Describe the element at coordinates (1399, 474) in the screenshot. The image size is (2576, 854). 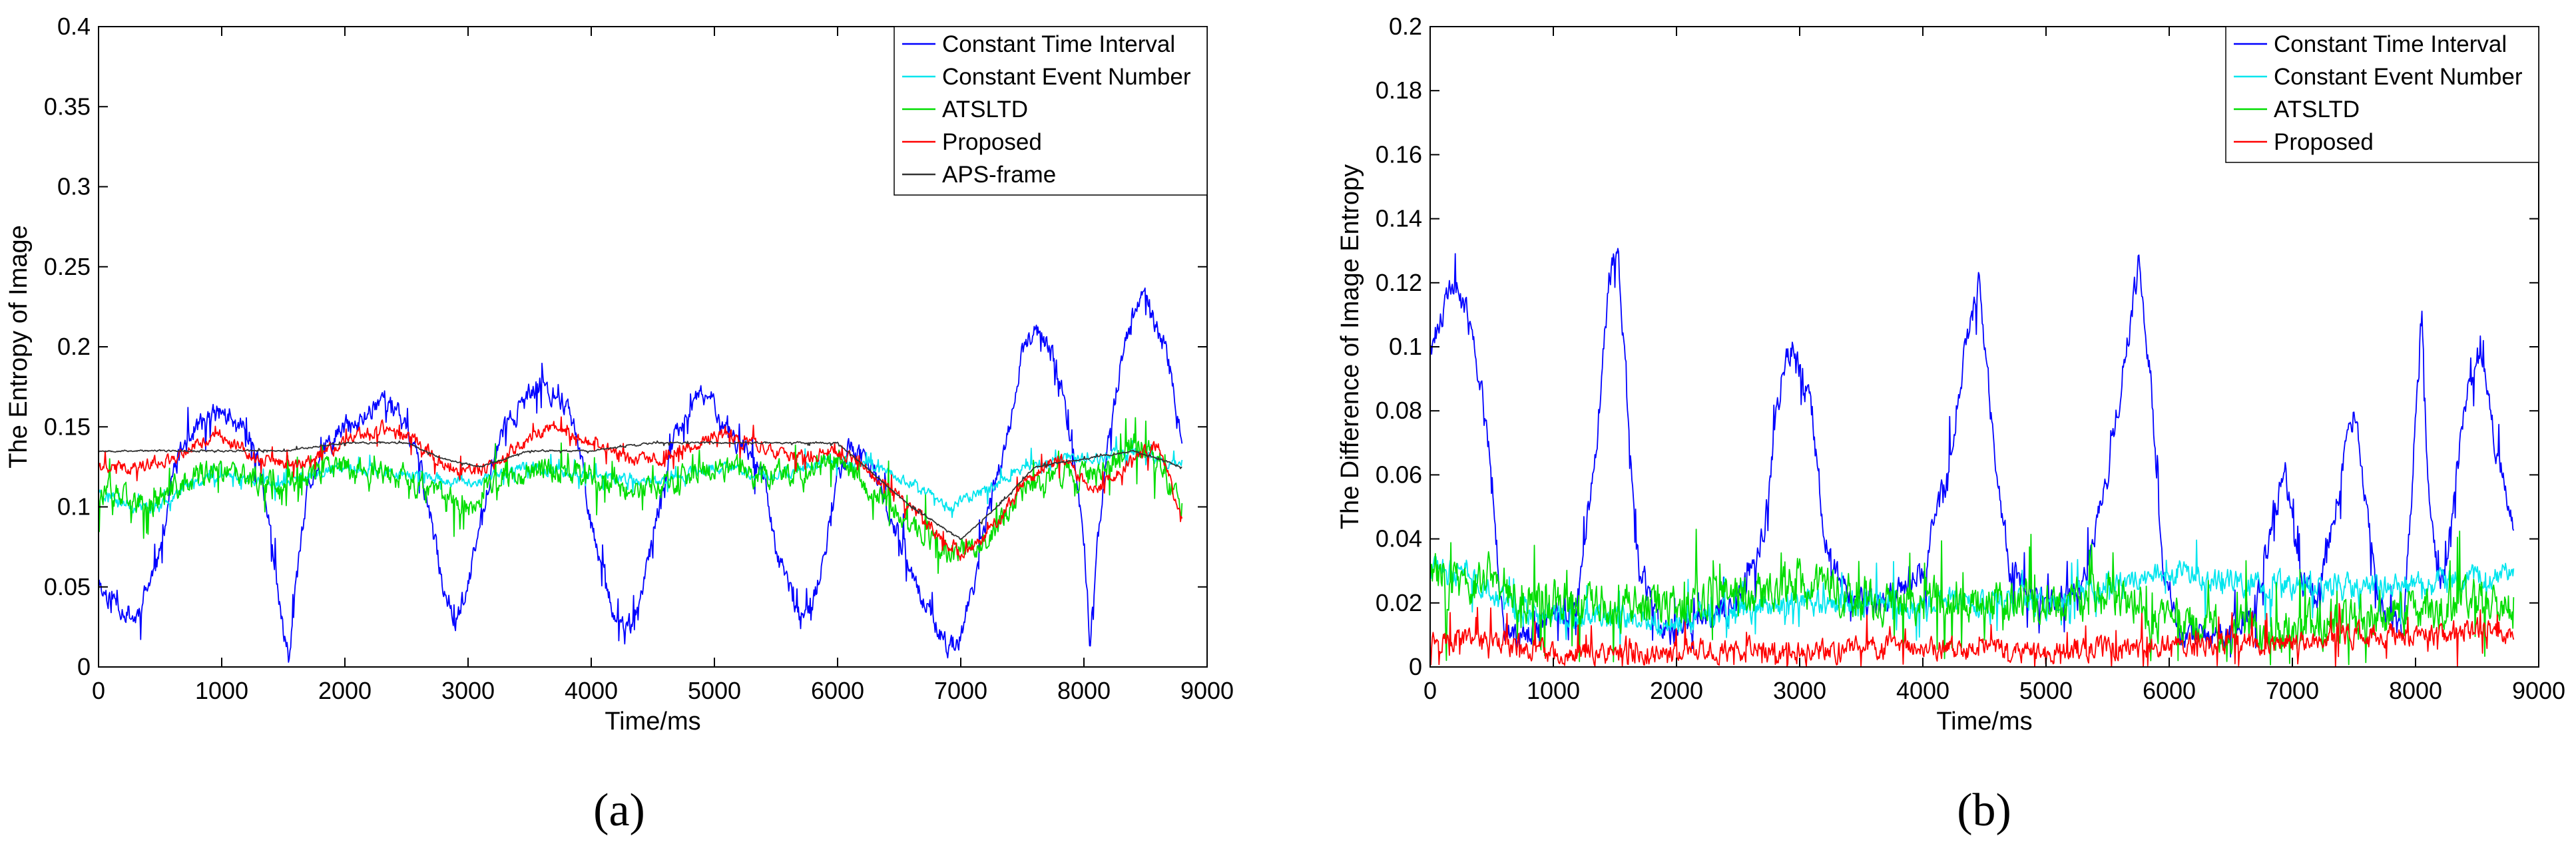
I see `y-tick-label: 0.06` at that location.